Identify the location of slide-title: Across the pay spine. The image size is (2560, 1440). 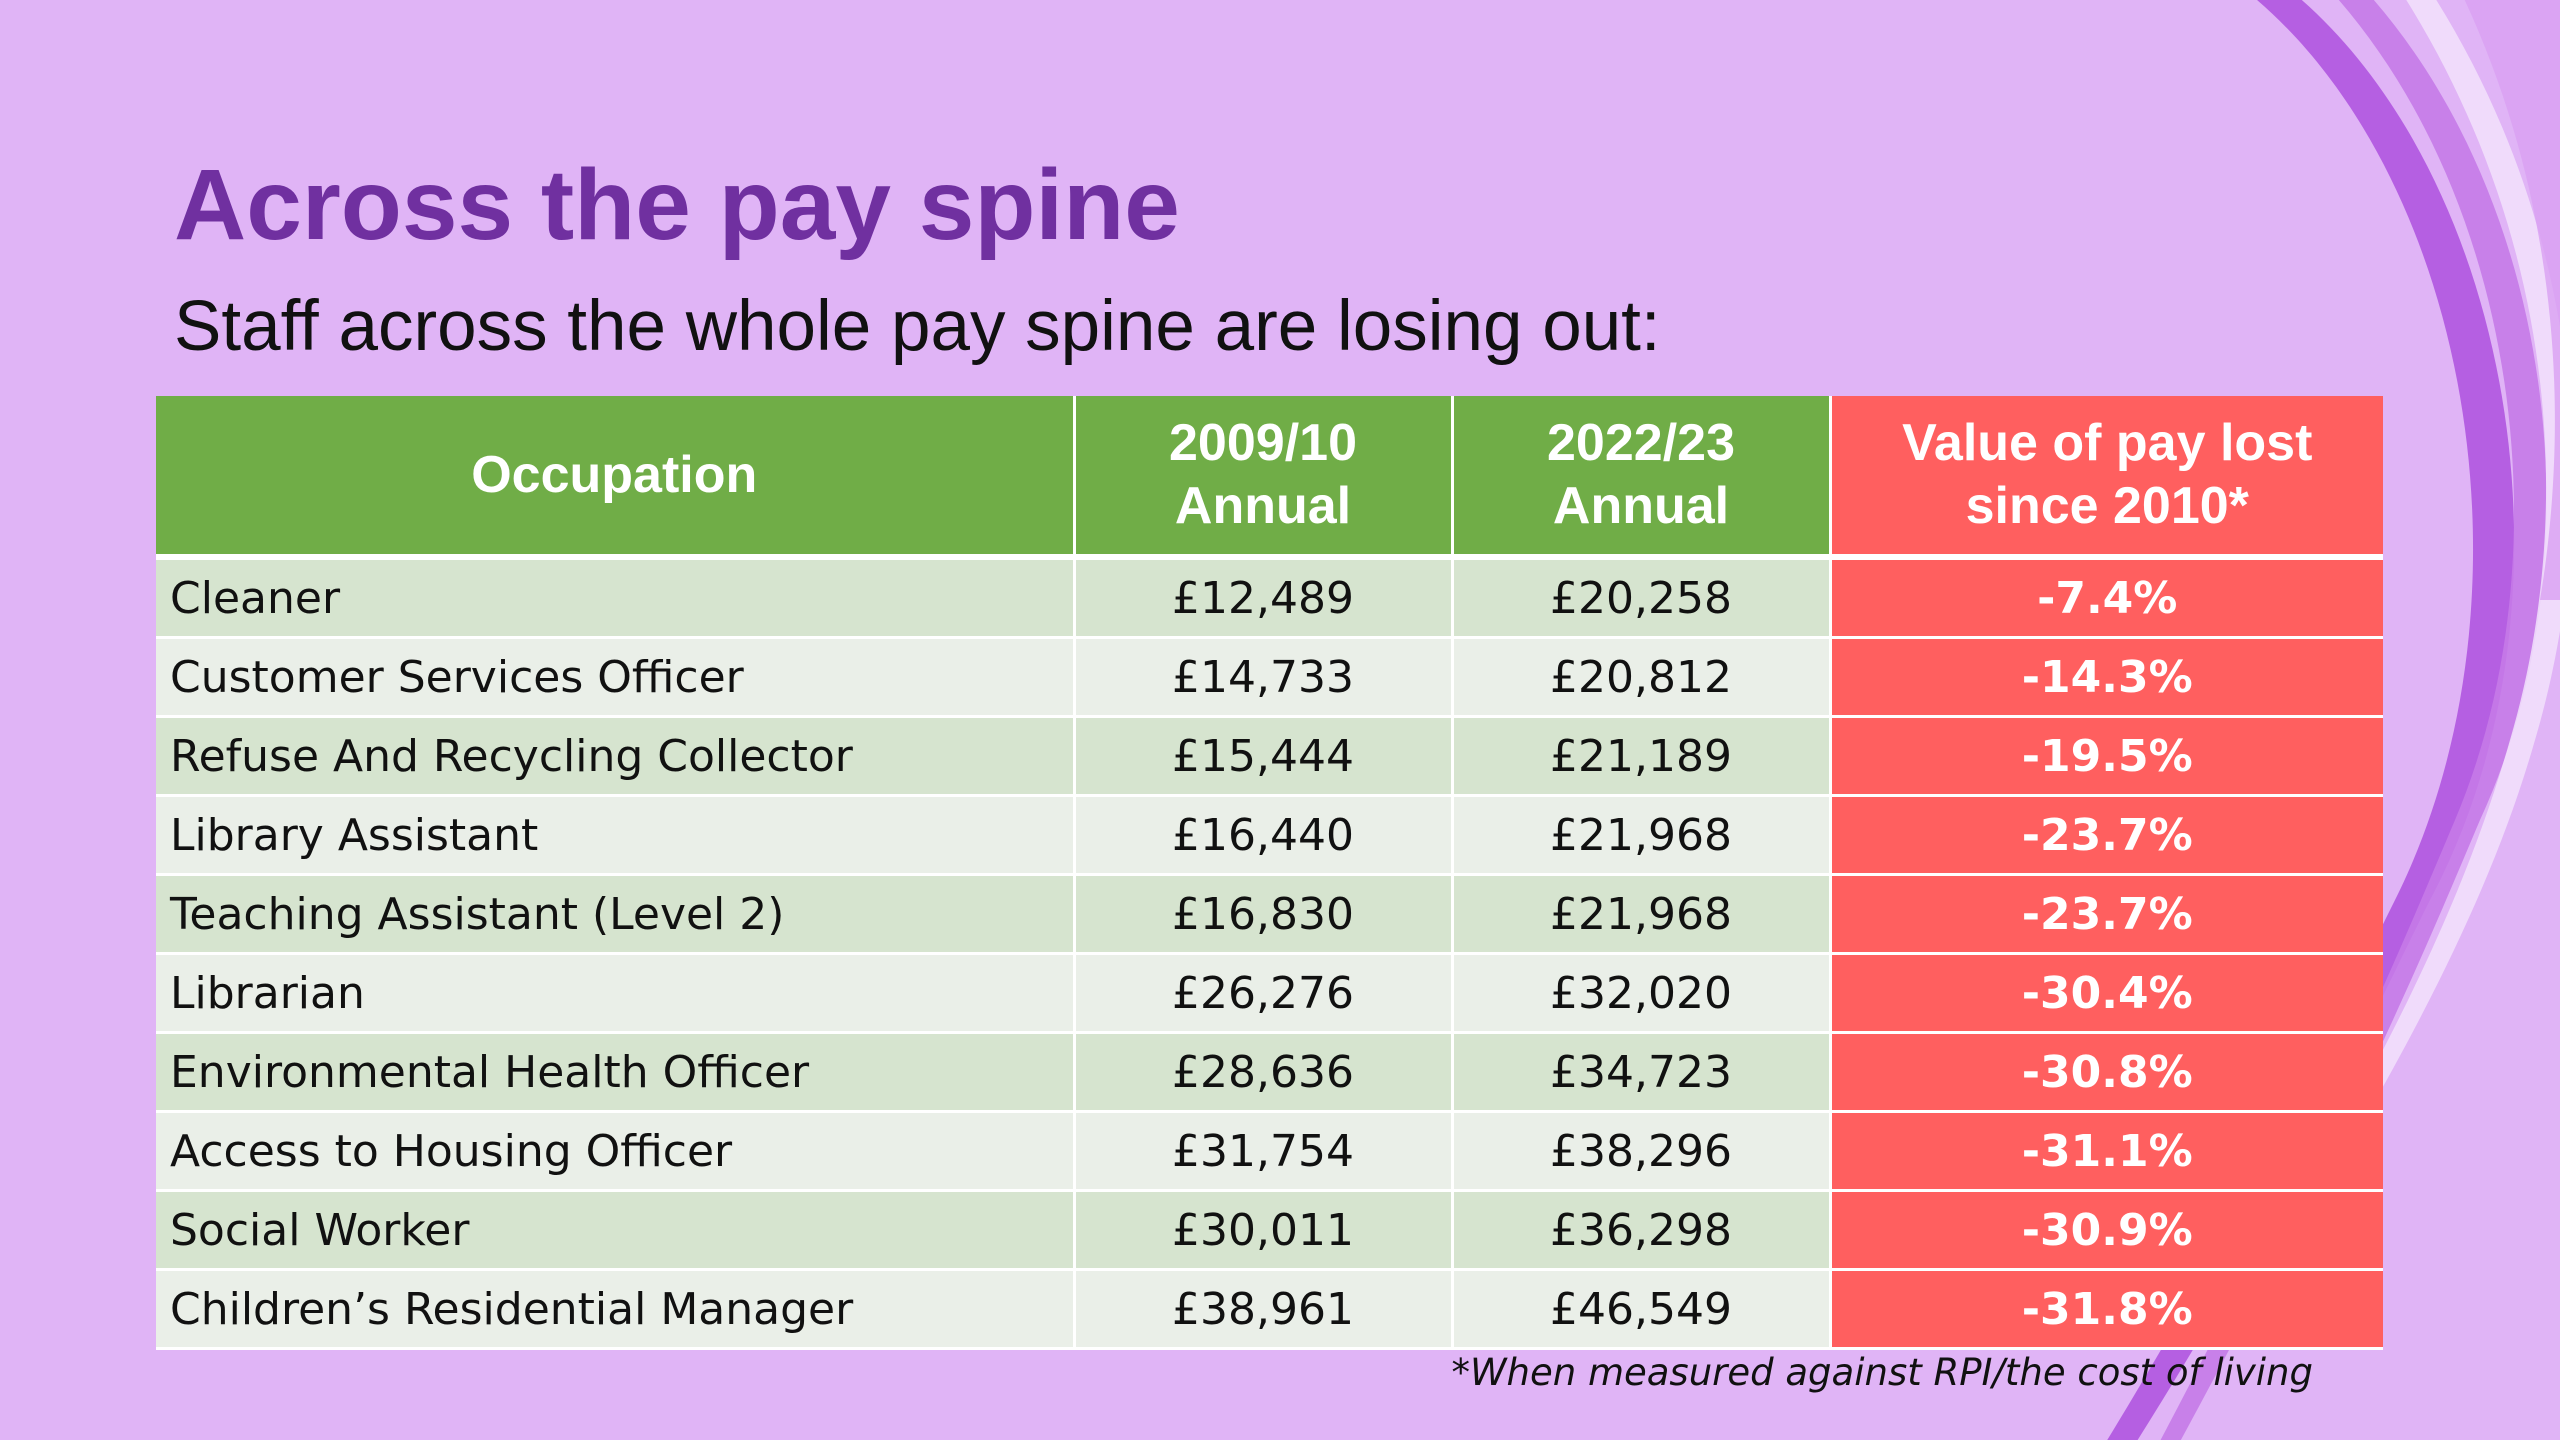
(677, 205).